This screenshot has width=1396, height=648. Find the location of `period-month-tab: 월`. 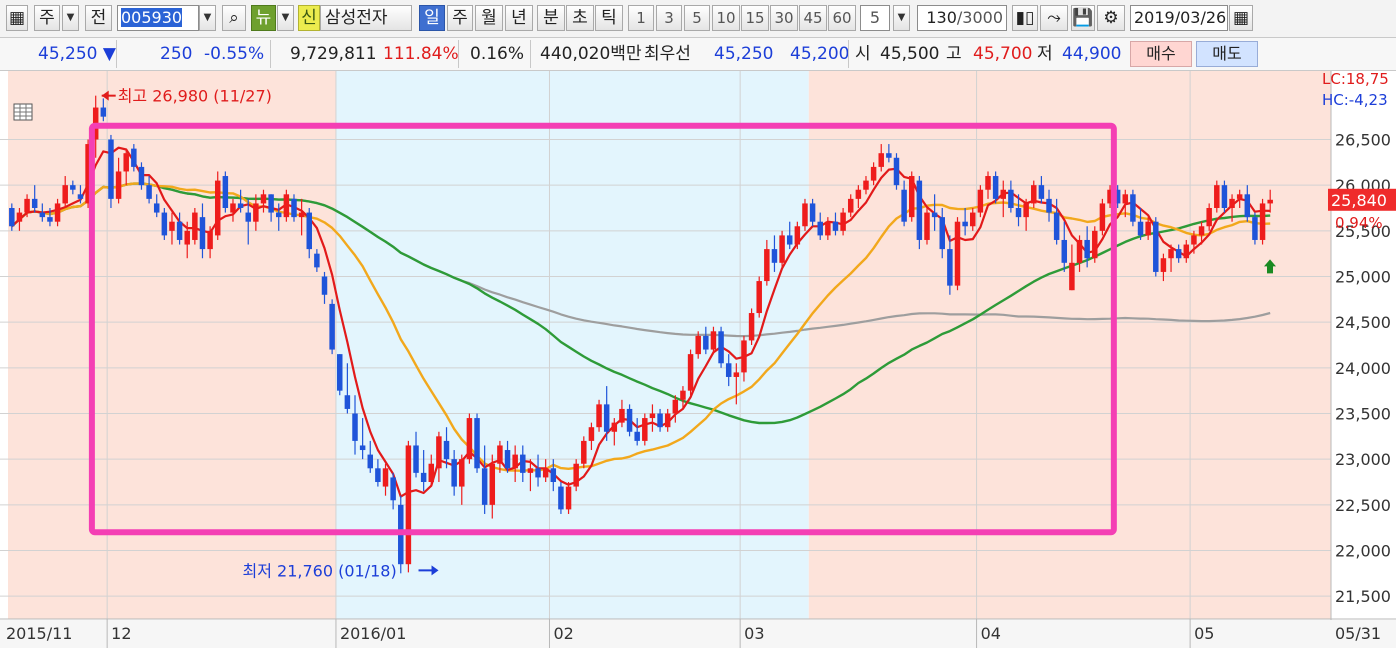

period-month-tab: 월 is located at coordinates (489, 18).